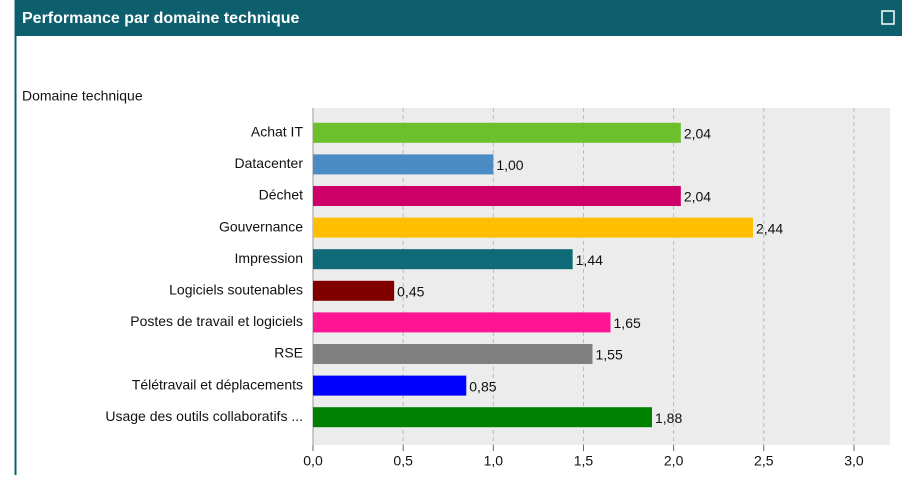 This screenshot has height=480, width=902. What do you see at coordinates (217, 384) in the screenshot?
I see `y-tick-label: Télétravail et déplacements` at bounding box center [217, 384].